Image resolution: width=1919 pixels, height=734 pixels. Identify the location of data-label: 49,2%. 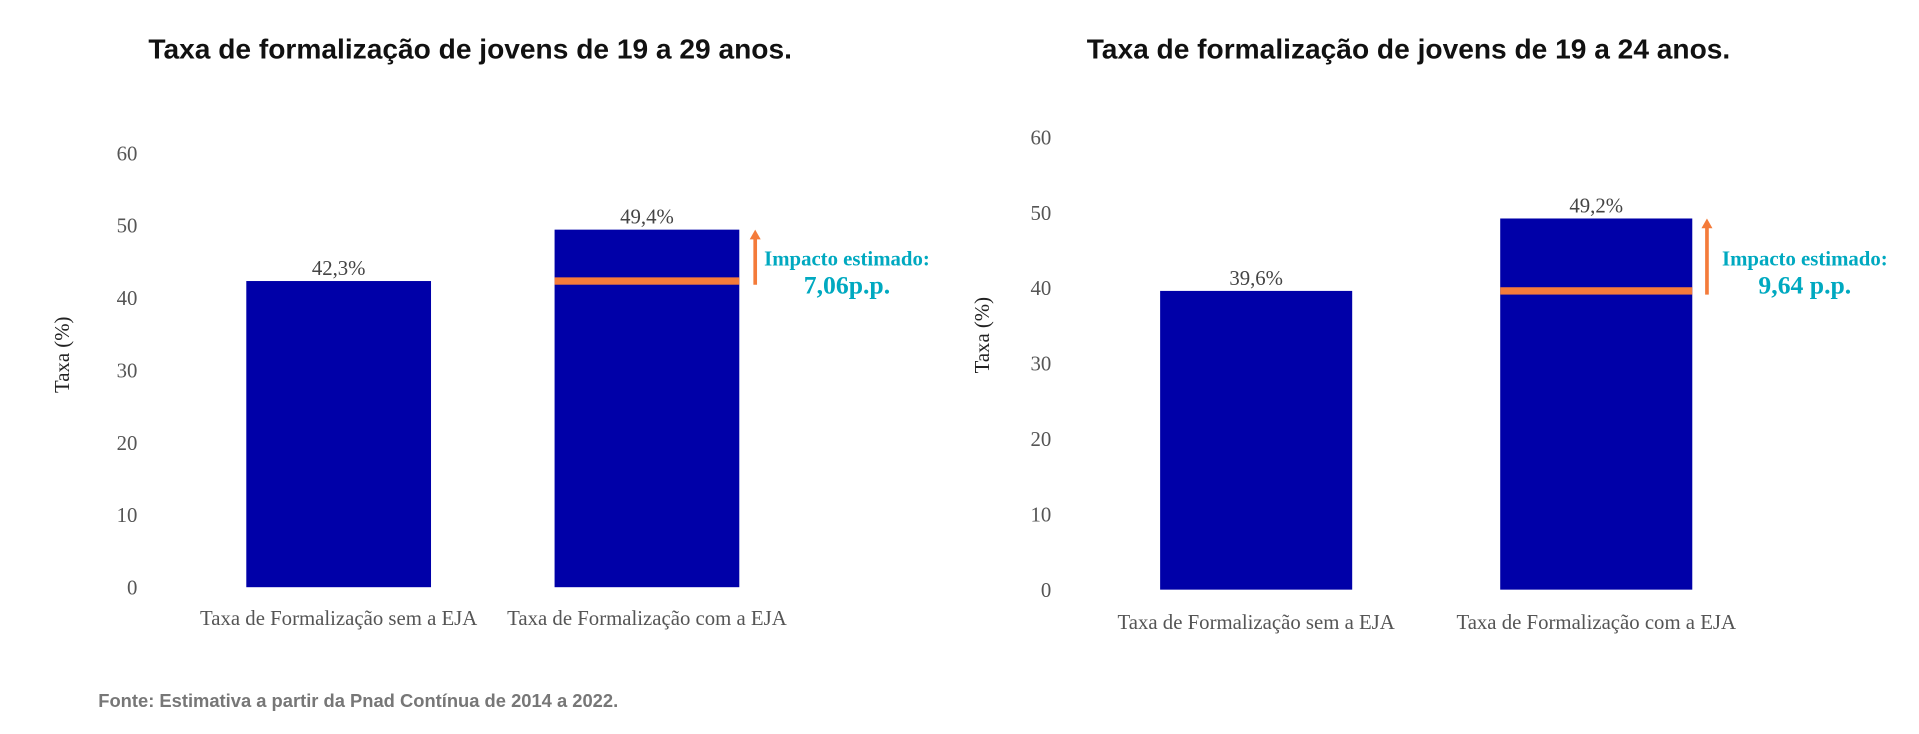
(1596, 205).